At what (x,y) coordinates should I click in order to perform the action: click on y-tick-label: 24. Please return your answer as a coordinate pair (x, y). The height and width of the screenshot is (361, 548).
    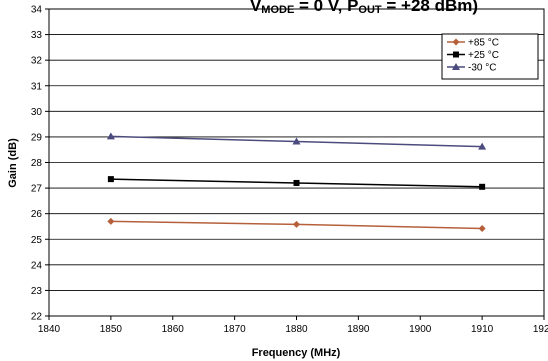
    Looking at the image, I should click on (37, 265).